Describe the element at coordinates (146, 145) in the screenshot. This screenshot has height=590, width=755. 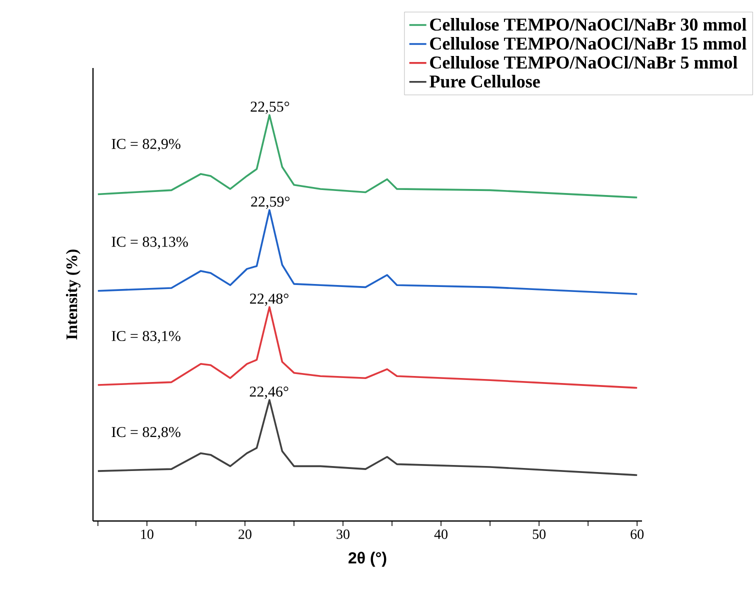
I see `annotation: IC = 82,9%` at that location.